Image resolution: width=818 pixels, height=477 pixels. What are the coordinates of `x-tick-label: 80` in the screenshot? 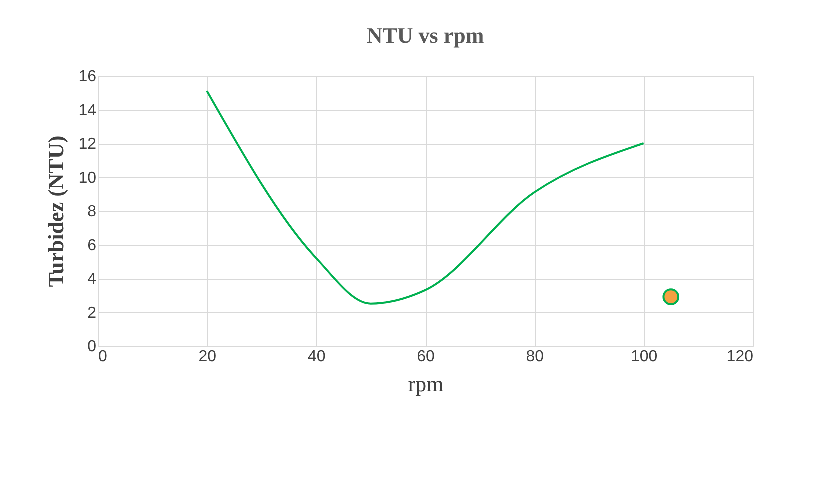 It's located at (535, 357).